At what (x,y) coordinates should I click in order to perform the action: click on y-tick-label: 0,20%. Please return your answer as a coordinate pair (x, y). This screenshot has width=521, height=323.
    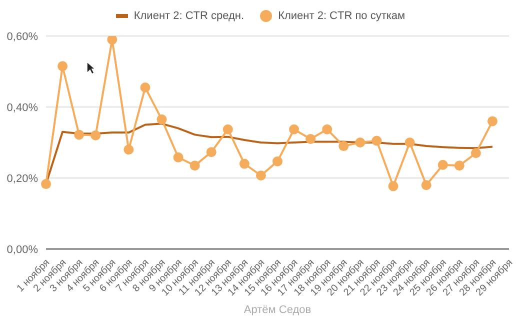
    Looking at the image, I should click on (22, 178).